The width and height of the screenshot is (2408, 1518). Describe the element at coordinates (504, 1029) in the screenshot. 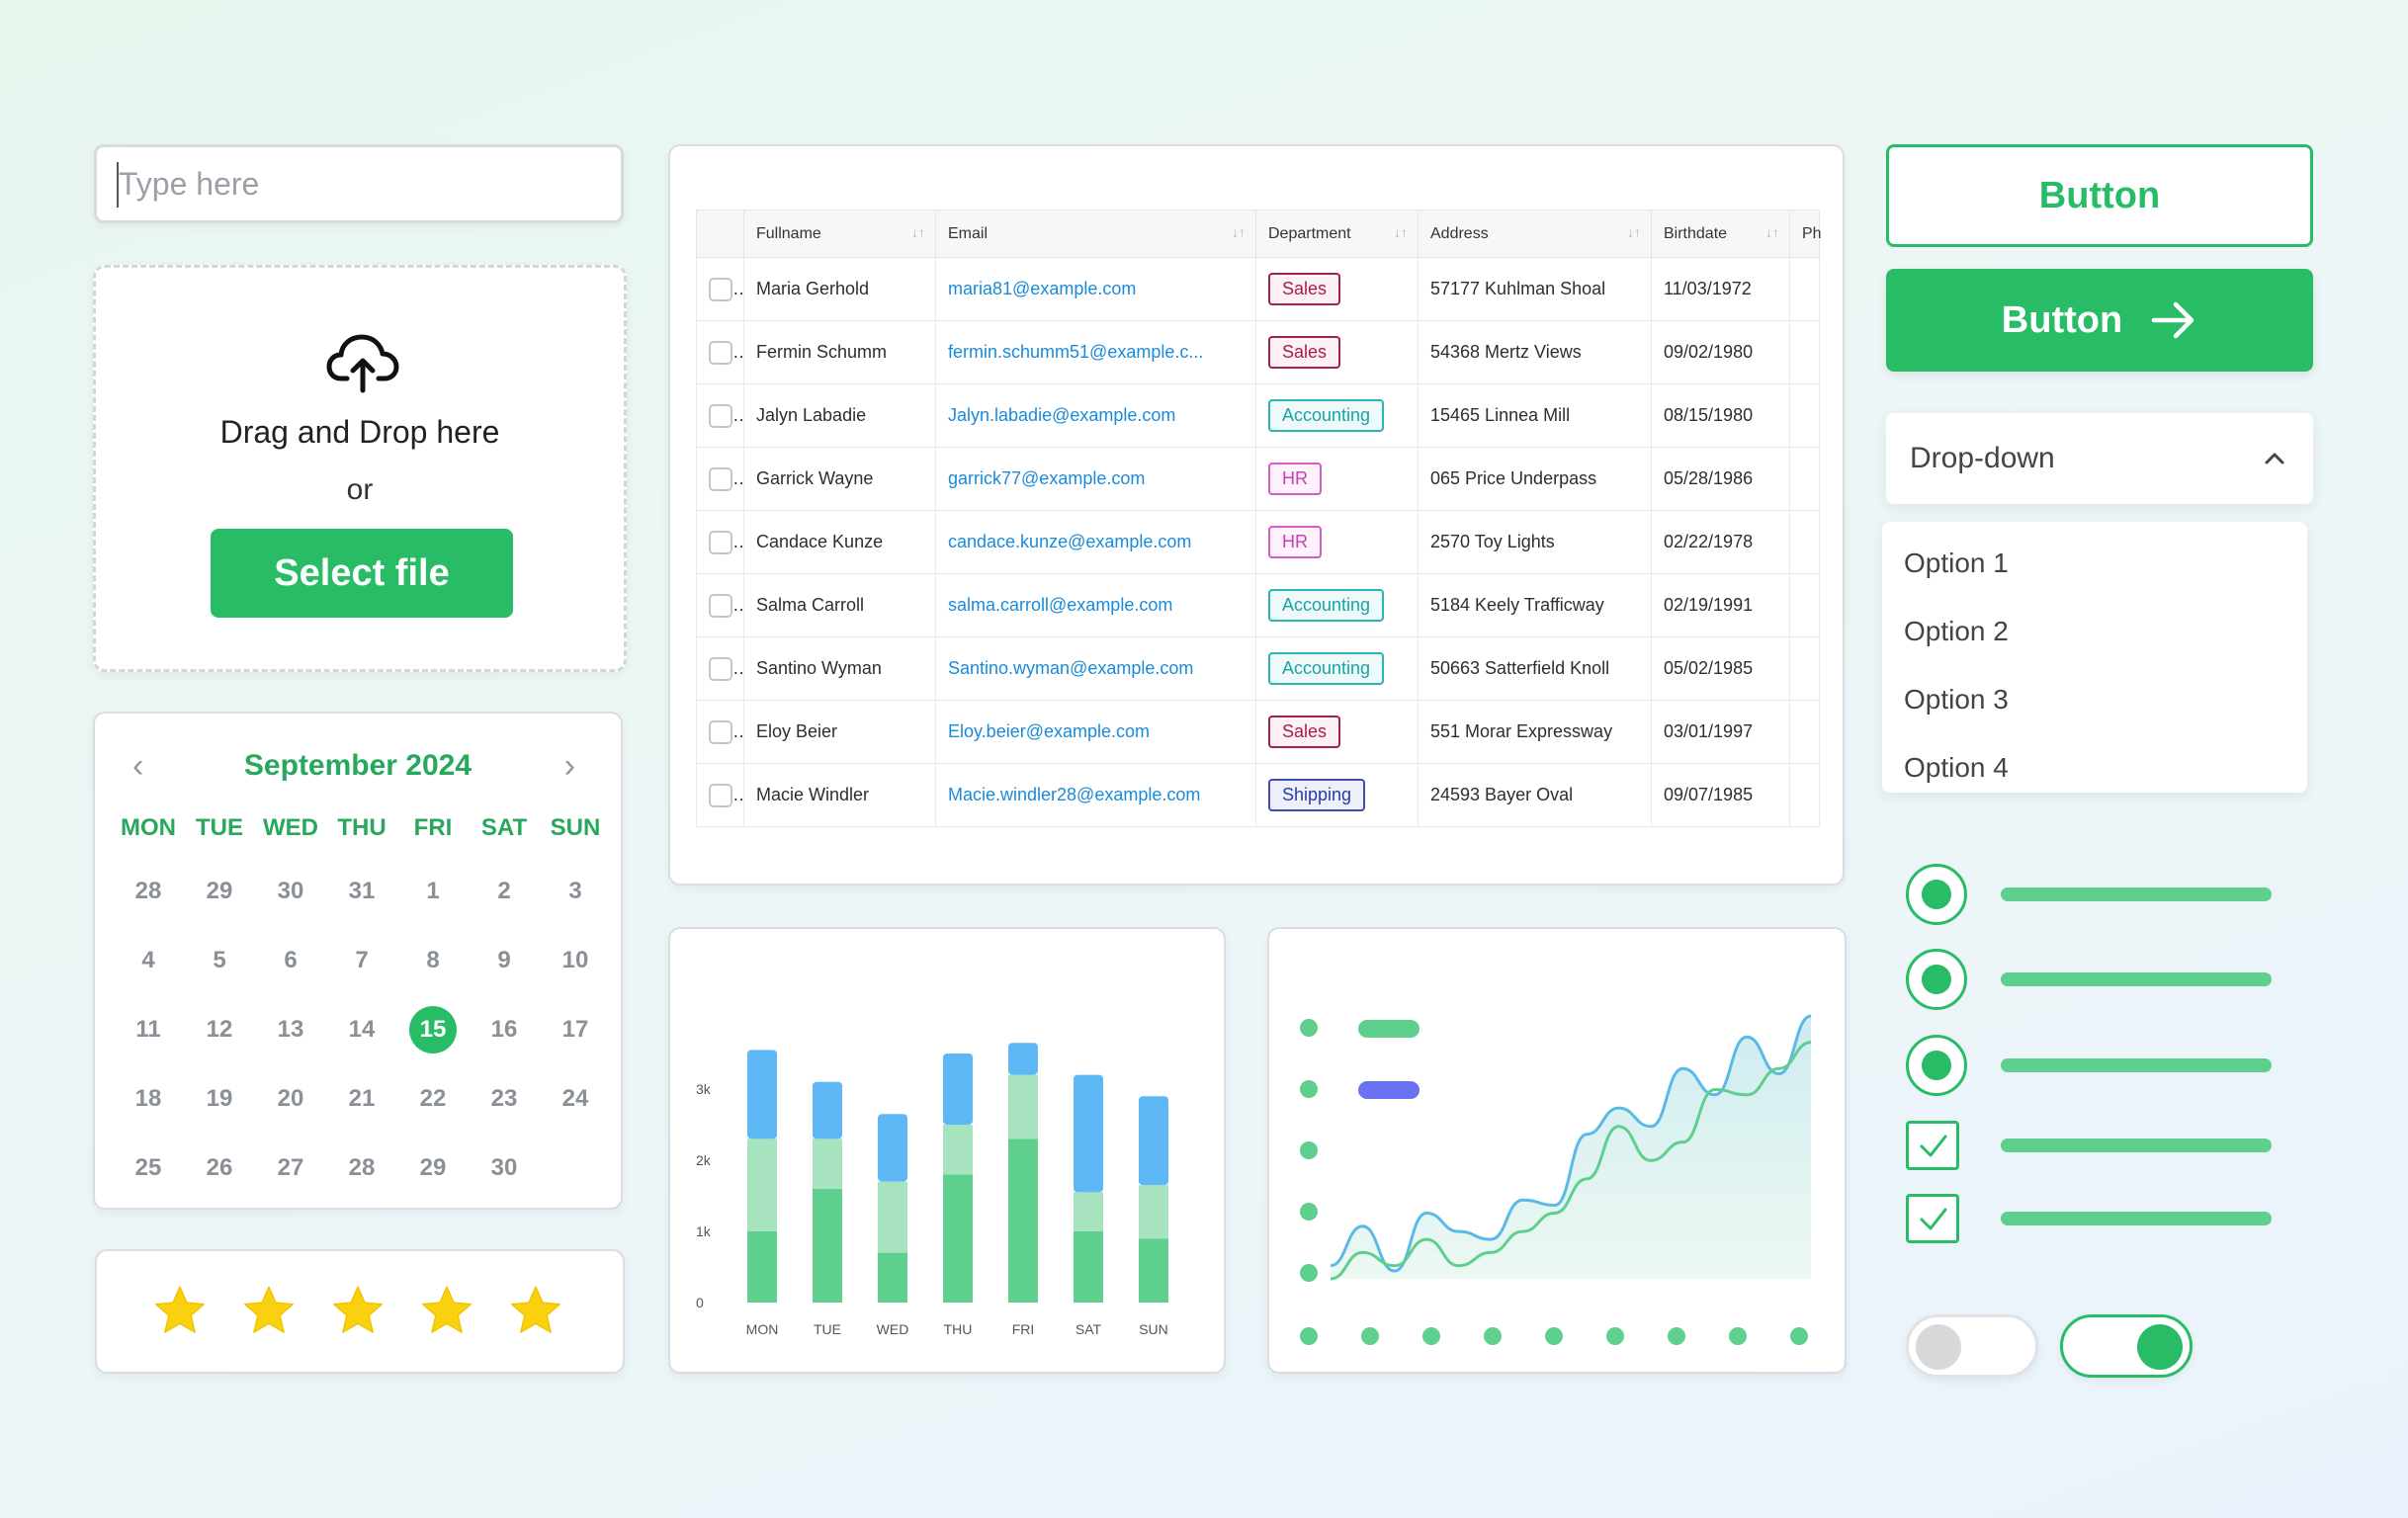

I see `calendar-day: 16` at that location.